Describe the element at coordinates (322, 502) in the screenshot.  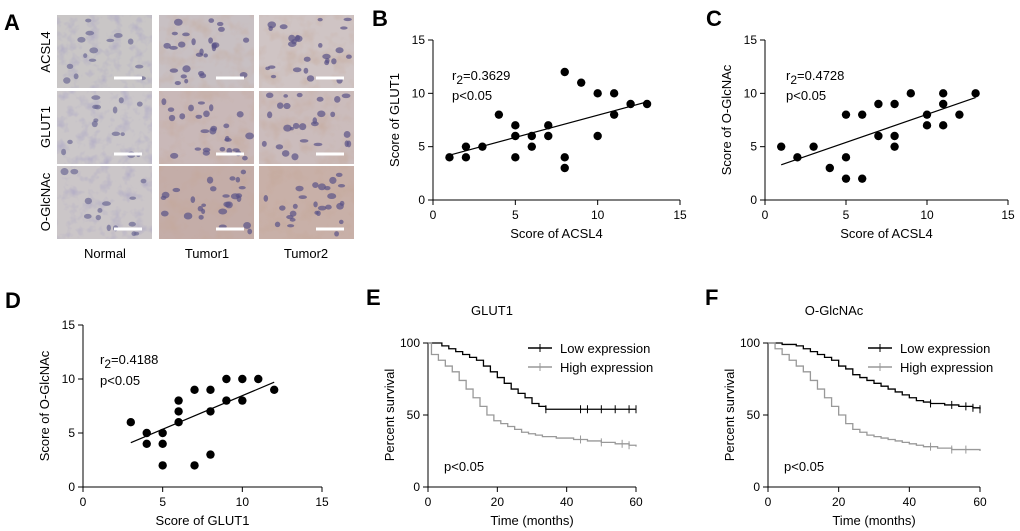
I see `x-tick-label: 15` at that location.